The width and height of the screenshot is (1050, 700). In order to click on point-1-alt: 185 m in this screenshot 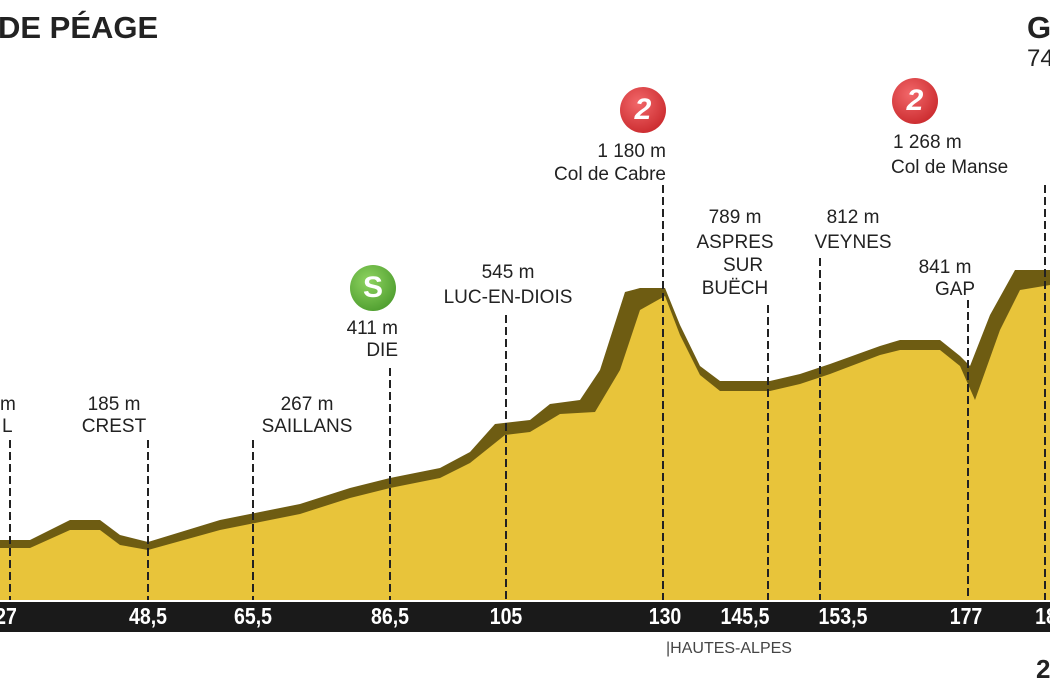, I will do `click(114, 404)`.